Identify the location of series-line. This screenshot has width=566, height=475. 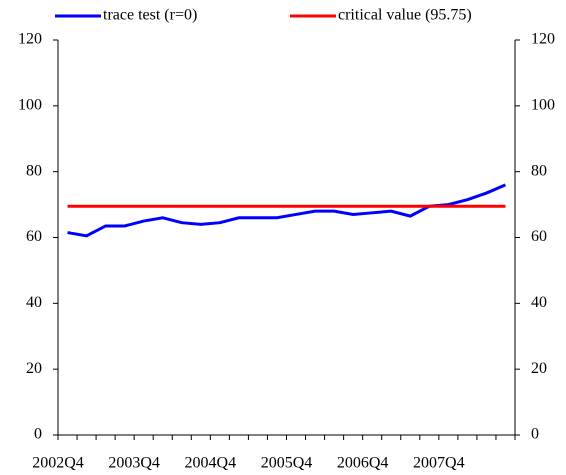
(287, 210).